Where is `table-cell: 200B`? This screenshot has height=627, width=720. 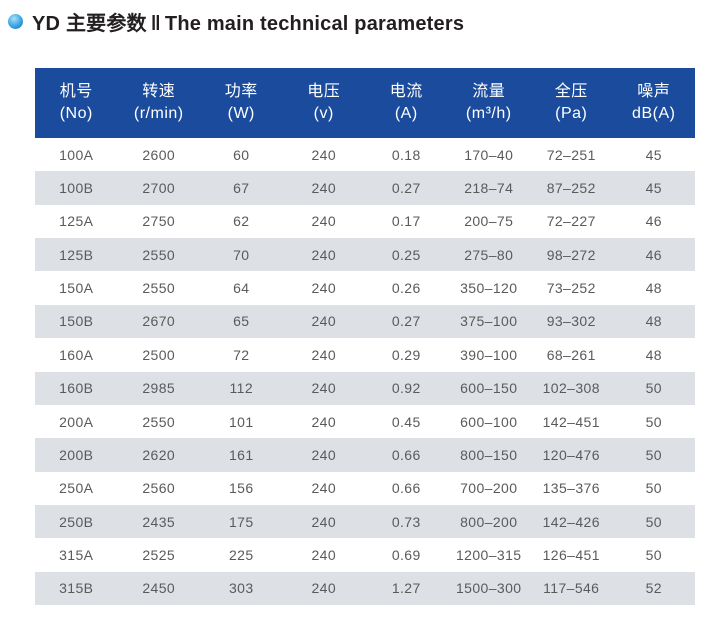 table-cell: 200B is located at coordinates (76, 454).